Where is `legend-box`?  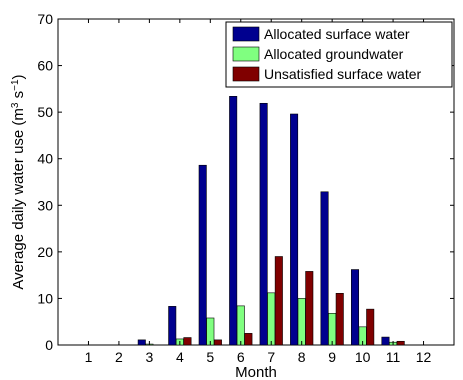 legend-box is located at coordinates (339, 54).